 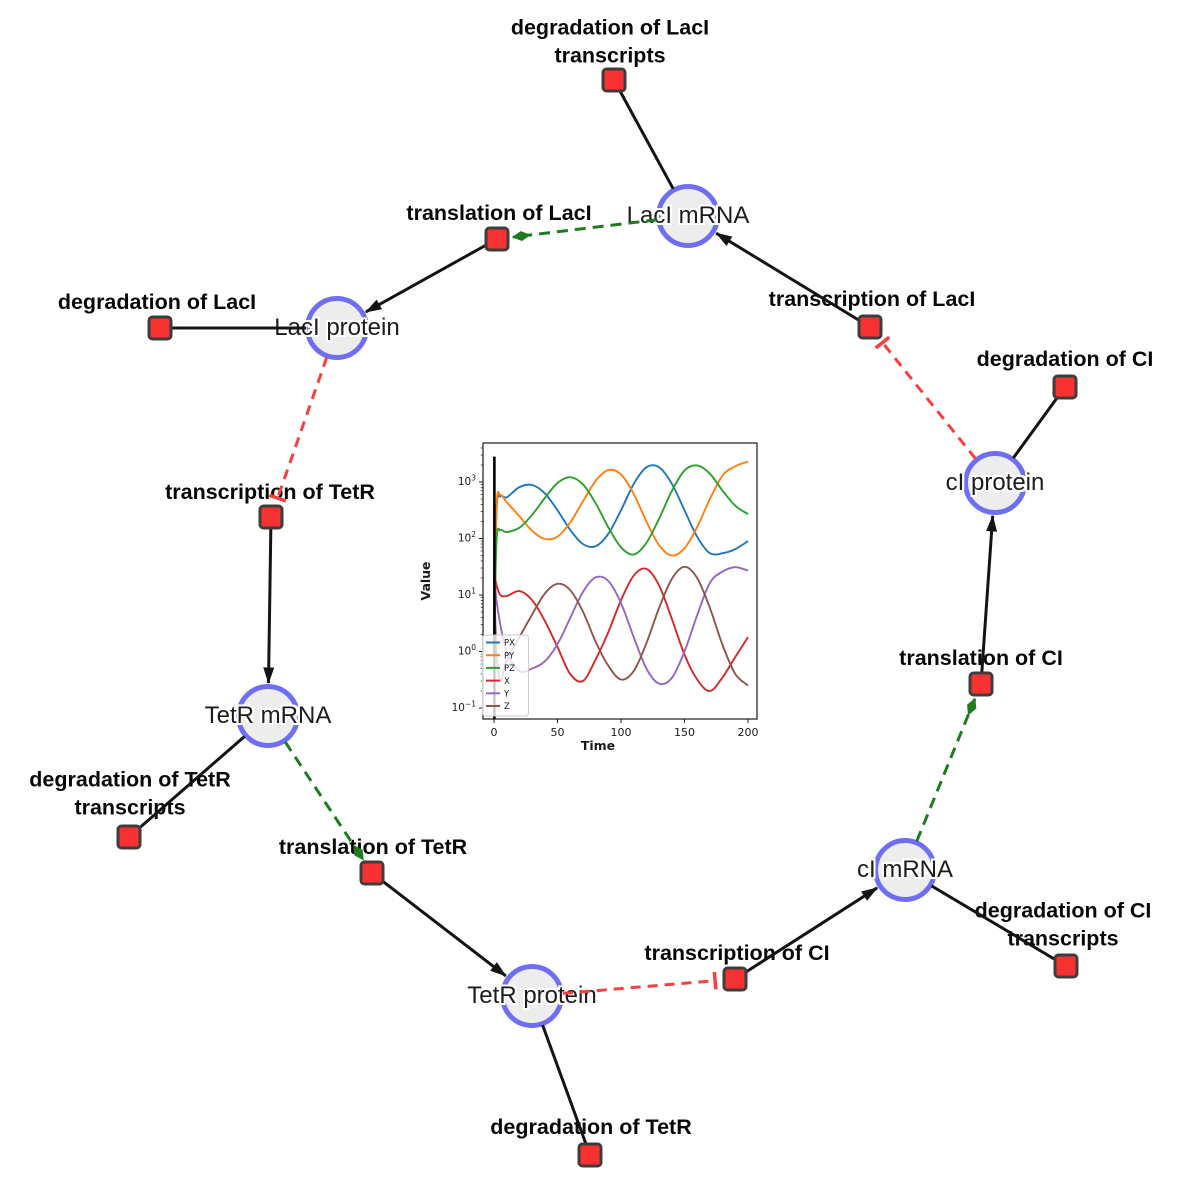 What do you see at coordinates (925, 397) in the screenshot?
I see `edge-cI_protein-to-transcription_lacI` at bounding box center [925, 397].